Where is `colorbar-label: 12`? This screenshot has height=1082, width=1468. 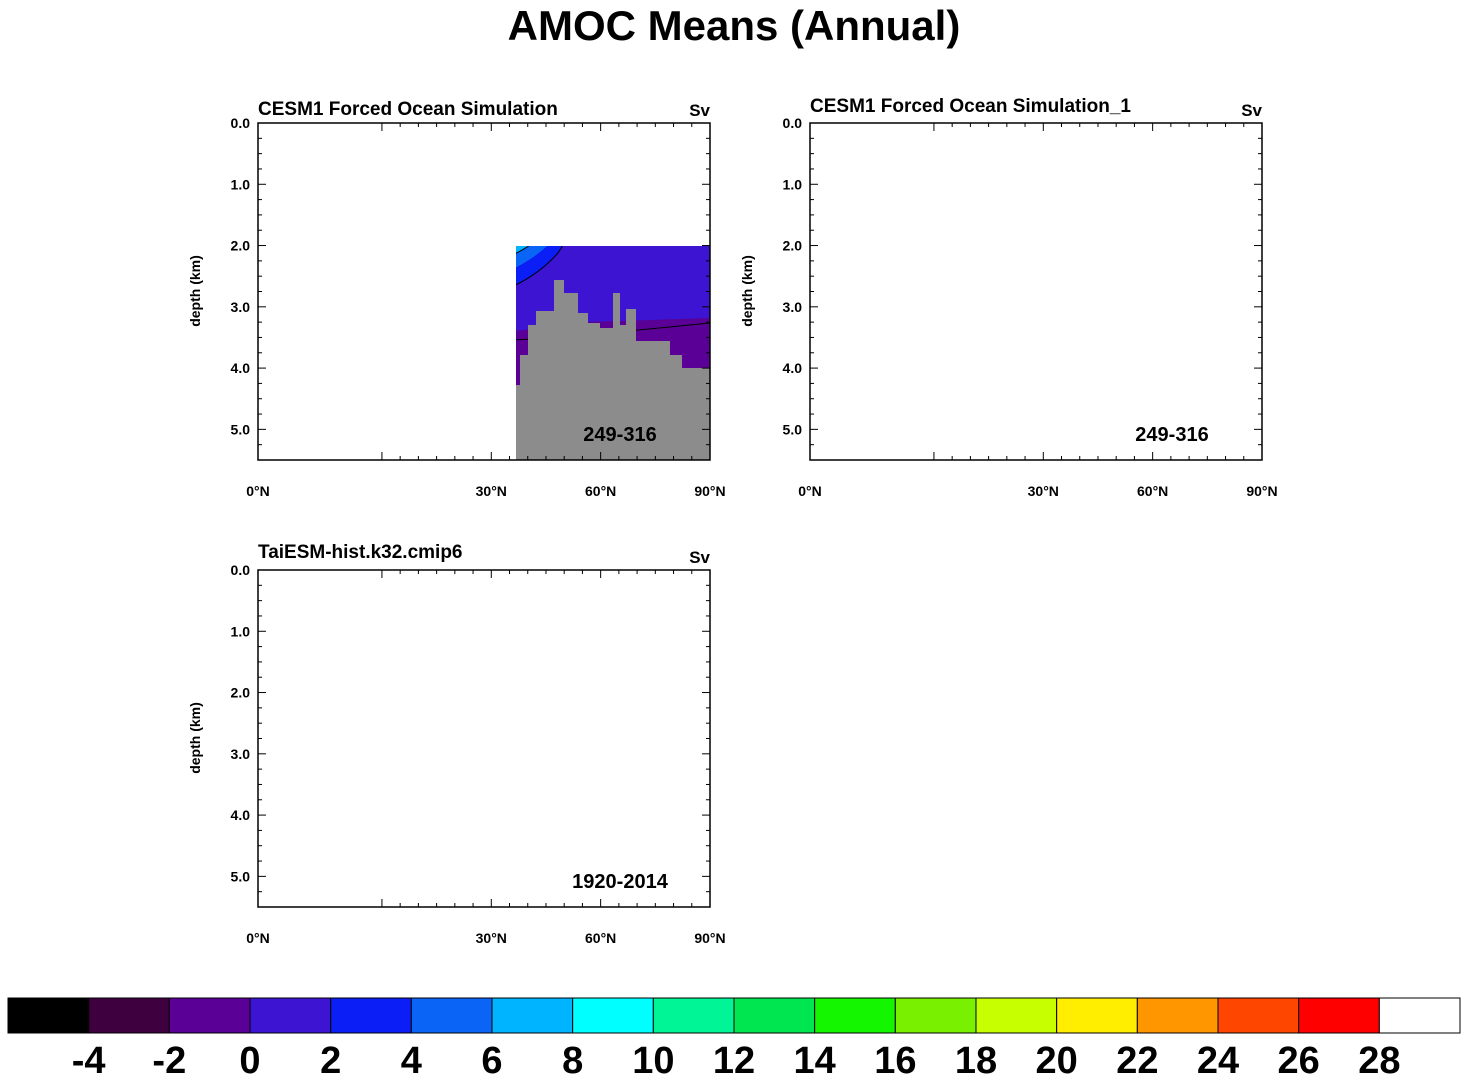 colorbar-label: 12 is located at coordinates (734, 1061).